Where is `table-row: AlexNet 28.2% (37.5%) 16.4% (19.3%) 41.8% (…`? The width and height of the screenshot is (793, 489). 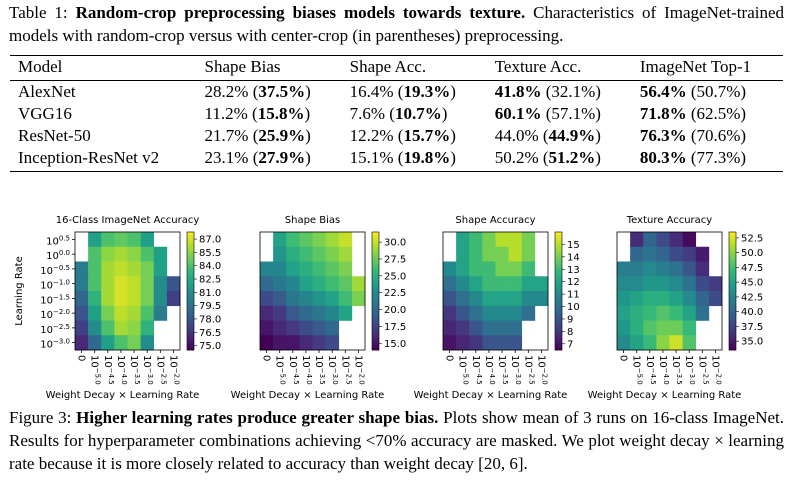
table-row: AlexNet 28.2% (37.5%) 16.4% (19.3%) 41.8% (… is located at coordinates (396, 92).